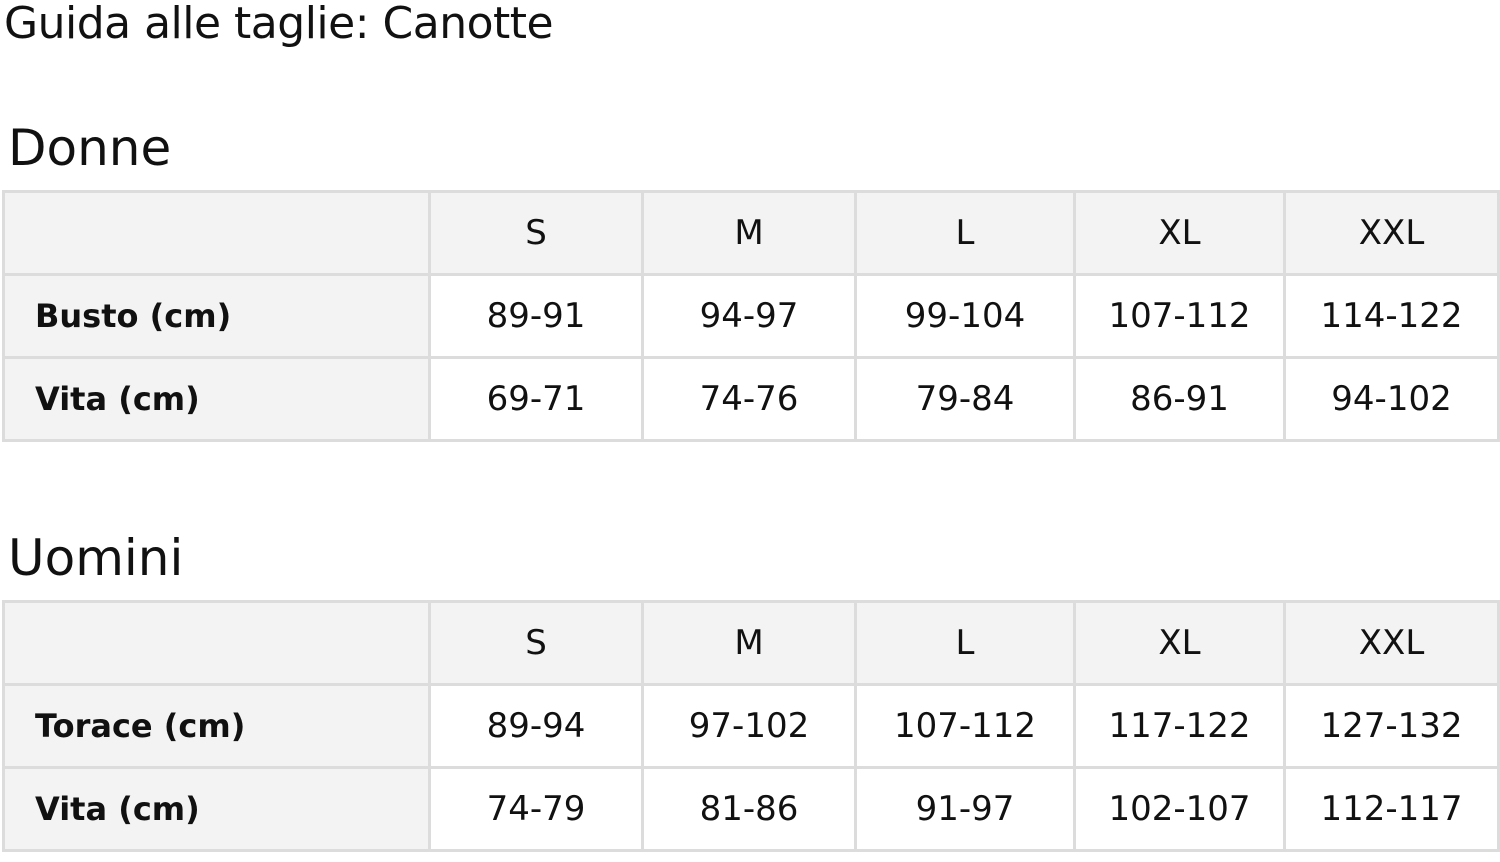  What do you see at coordinates (1179, 399) in the screenshot?
I see `measurement-cell: 86-91` at bounding box center [1179, 399].